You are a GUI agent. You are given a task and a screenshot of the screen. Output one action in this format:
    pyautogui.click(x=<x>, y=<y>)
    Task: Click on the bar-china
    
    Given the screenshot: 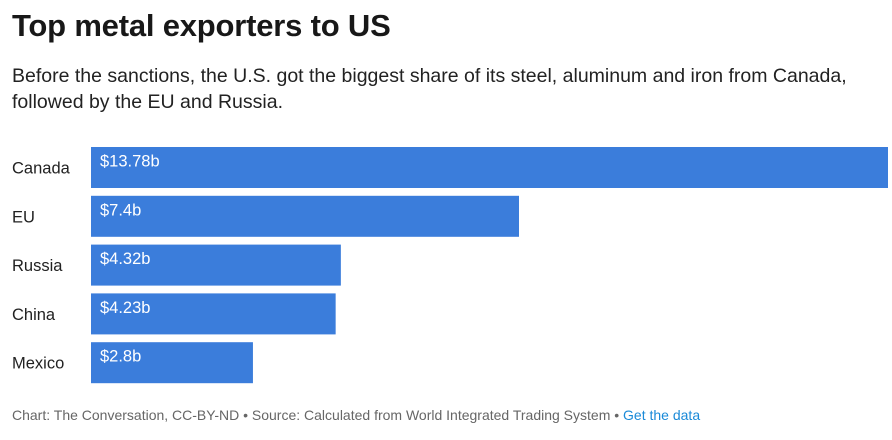 What is the action you would take?
    pyautogui.click(x=213, y=314)
    